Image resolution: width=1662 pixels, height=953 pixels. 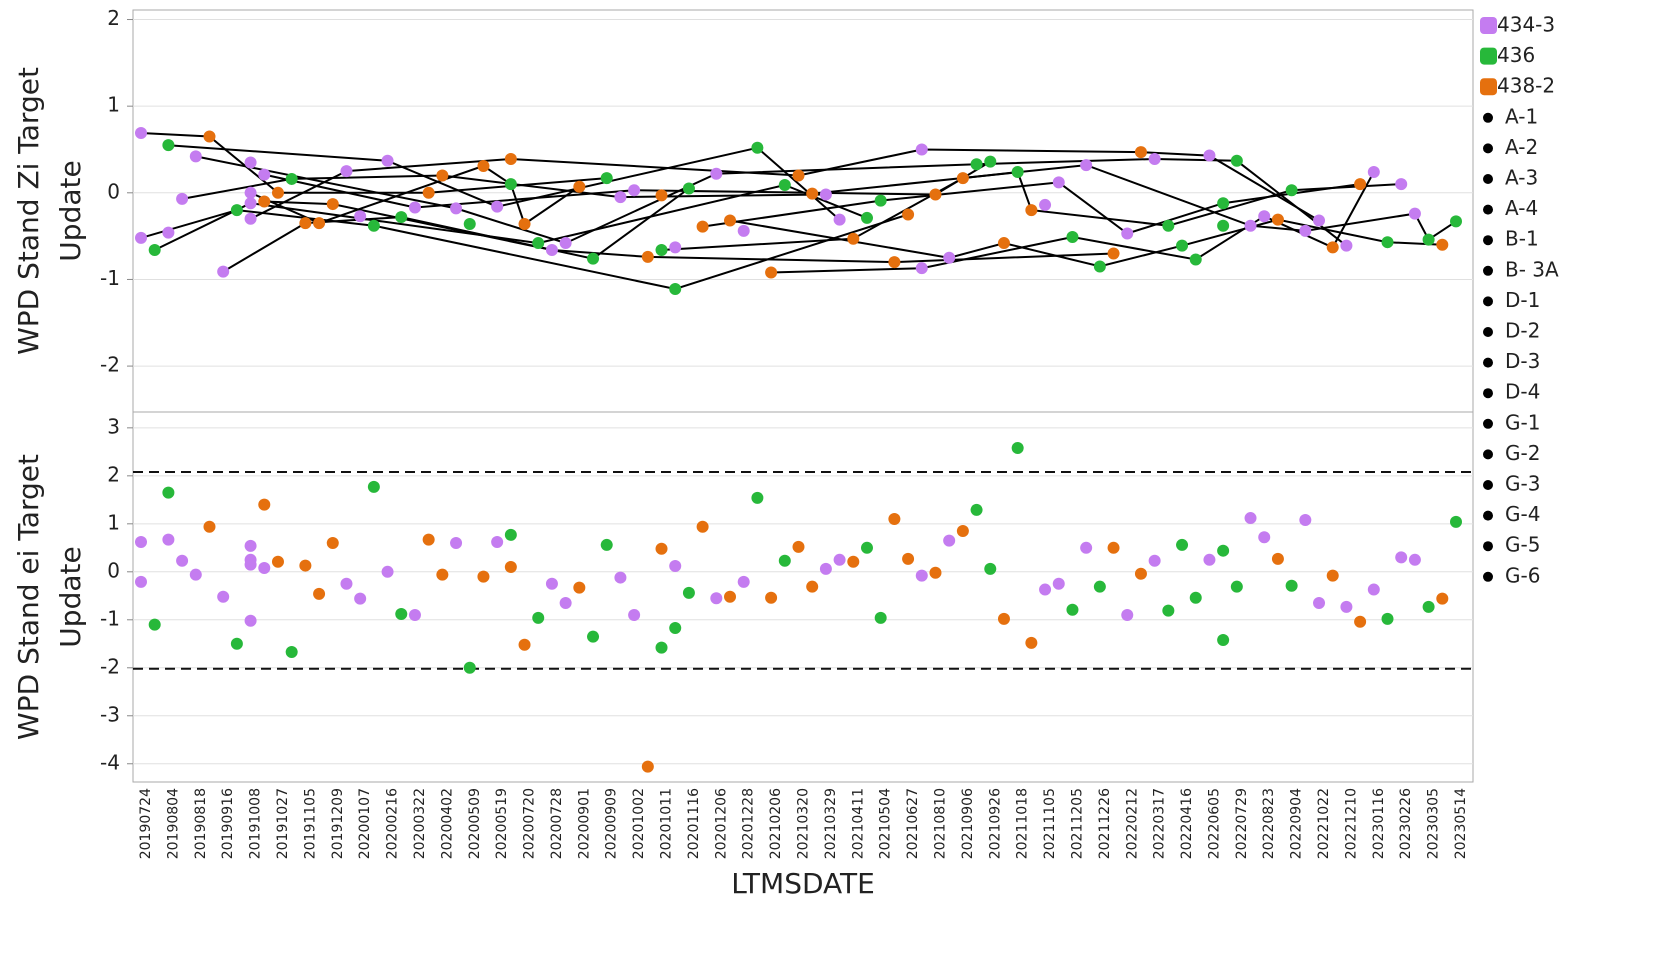 What do you see at coordinates (584, 823) in the screenshot?
I see `x-tick-label: 20200901` at bounding box center [584, 823].